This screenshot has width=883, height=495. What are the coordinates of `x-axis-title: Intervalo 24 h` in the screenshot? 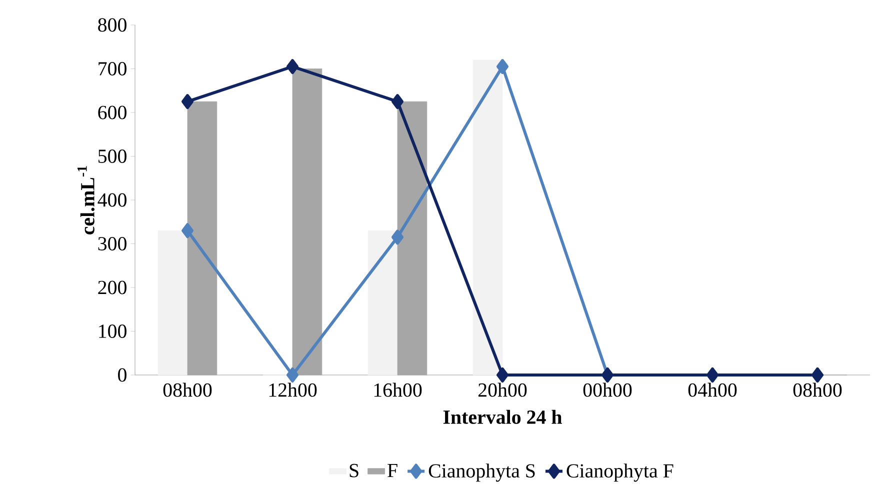 It's located at (502, 417).